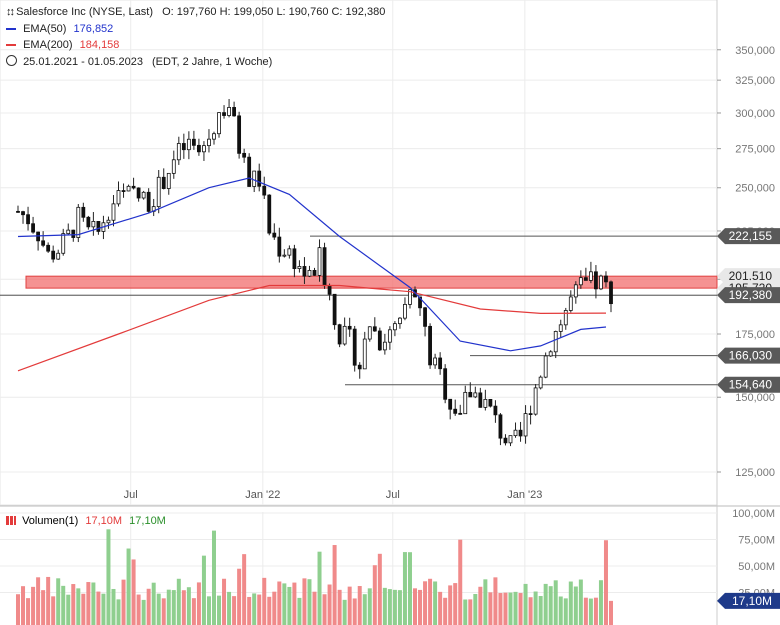 This screenshot has width=780, height=625. I want to click on volume-bars-icon, so click(11, 520).